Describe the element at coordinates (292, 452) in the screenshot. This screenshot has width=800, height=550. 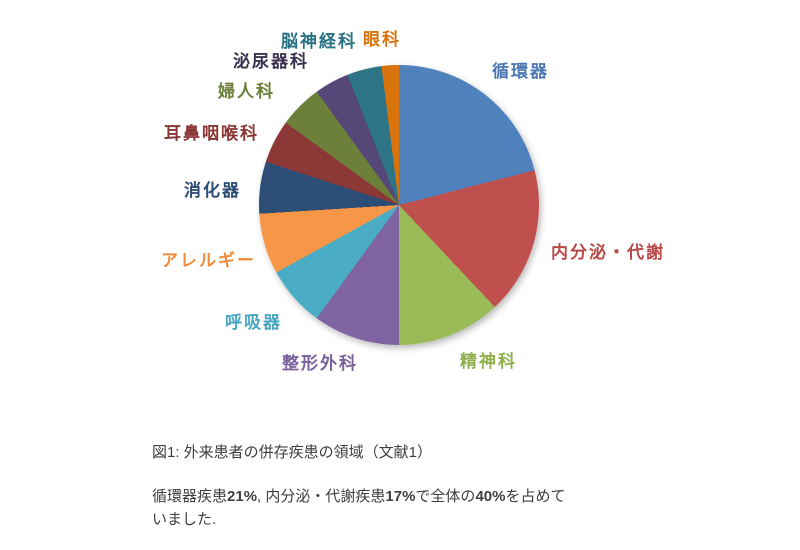
I see `figure-caption: 図1: 外来患者の併存疾患の領域（文献1）` at that location.